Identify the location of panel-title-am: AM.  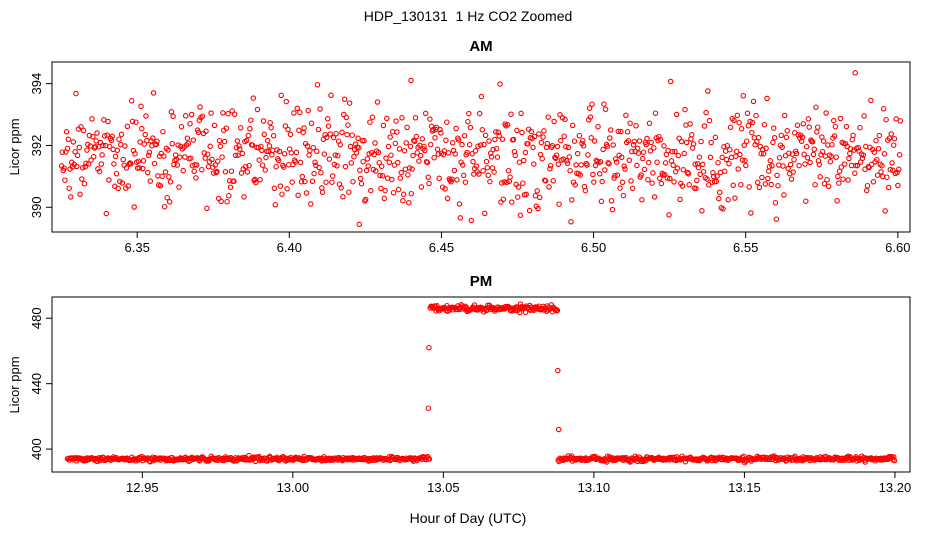
(481, 46).